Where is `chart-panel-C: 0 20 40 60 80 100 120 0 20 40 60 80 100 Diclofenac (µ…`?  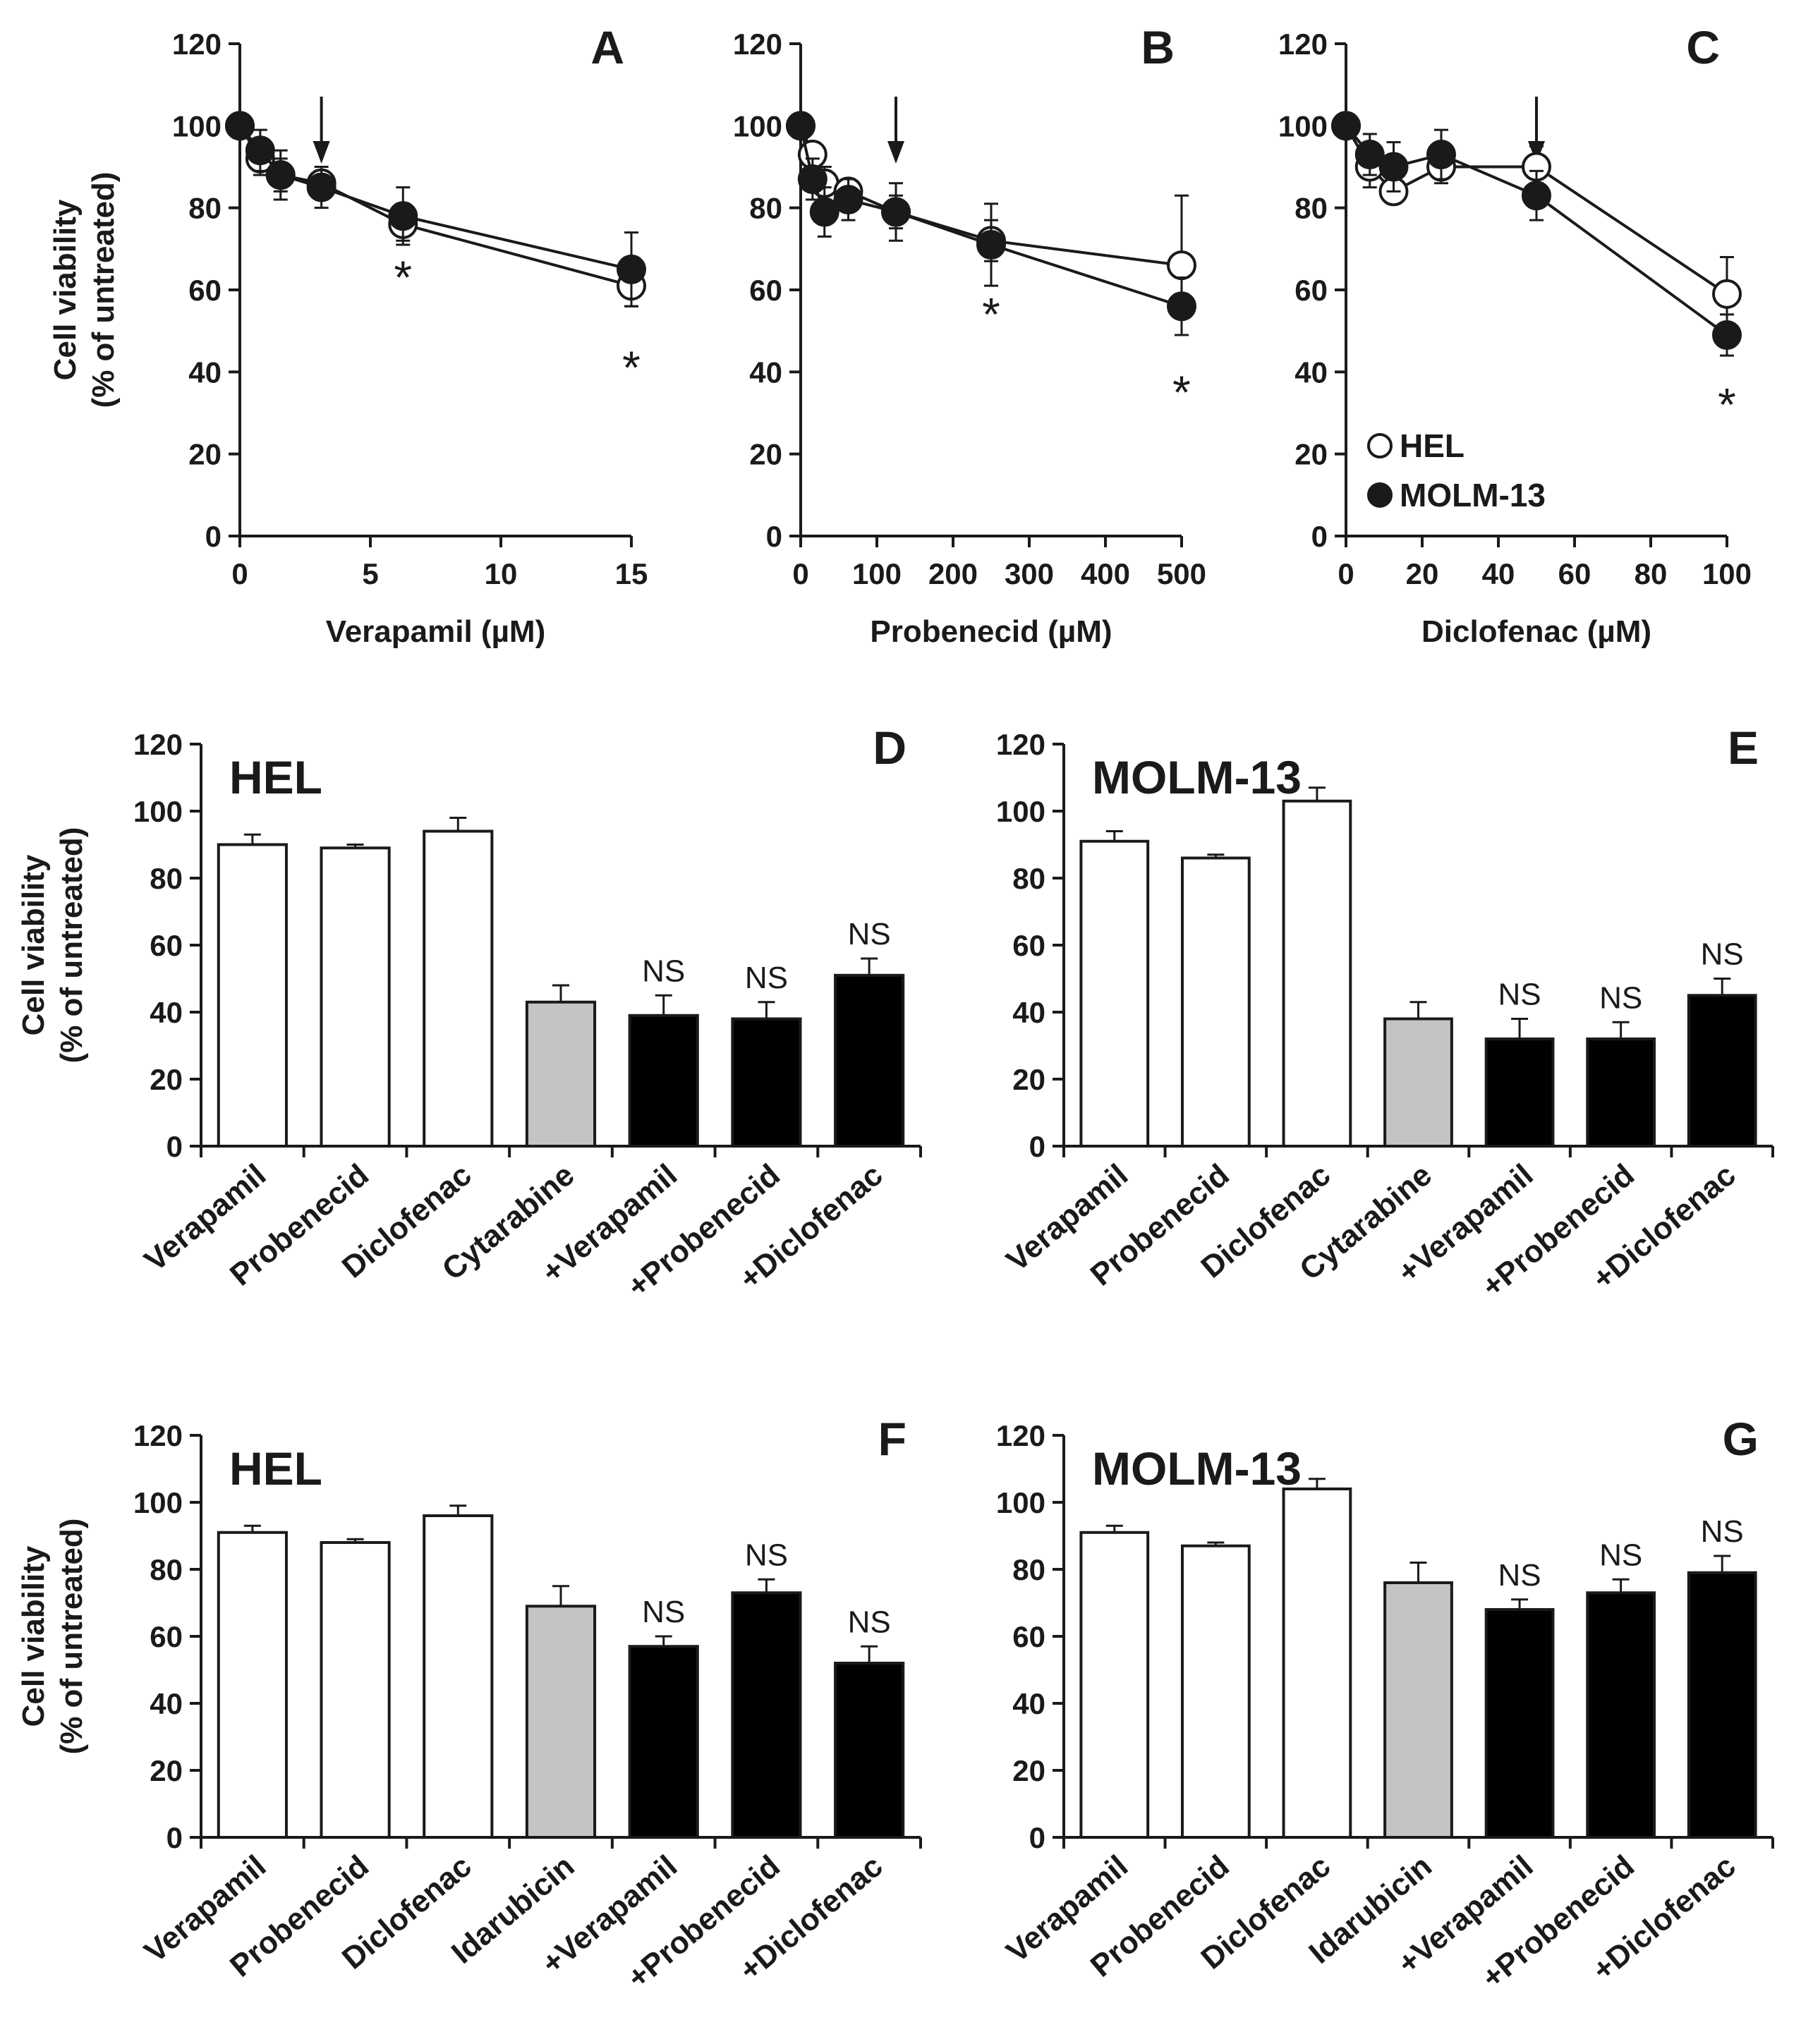
chart-panel-C: 0 20 40 60 80 100 120 0 20 40 60 80 100 Diclofenac (µ… is located at coordinates (1515, 335).